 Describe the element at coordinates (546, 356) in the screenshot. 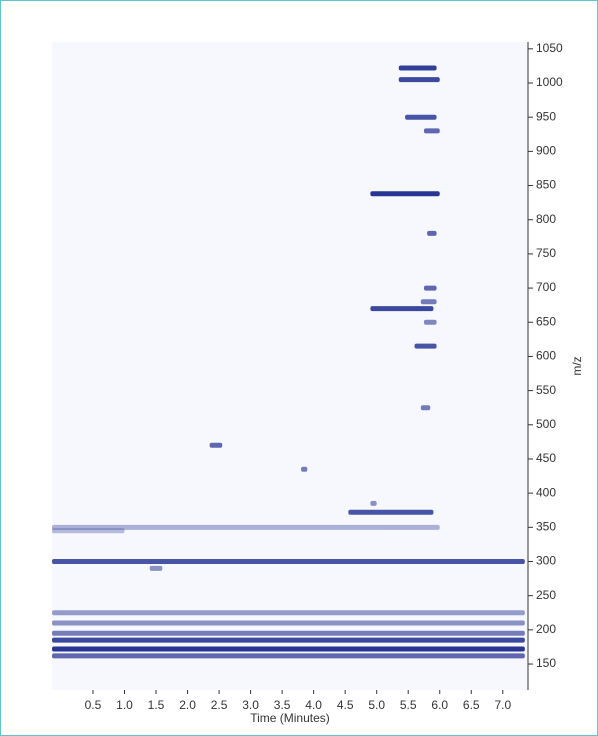

I see `y-tick-label: 600` at that location.